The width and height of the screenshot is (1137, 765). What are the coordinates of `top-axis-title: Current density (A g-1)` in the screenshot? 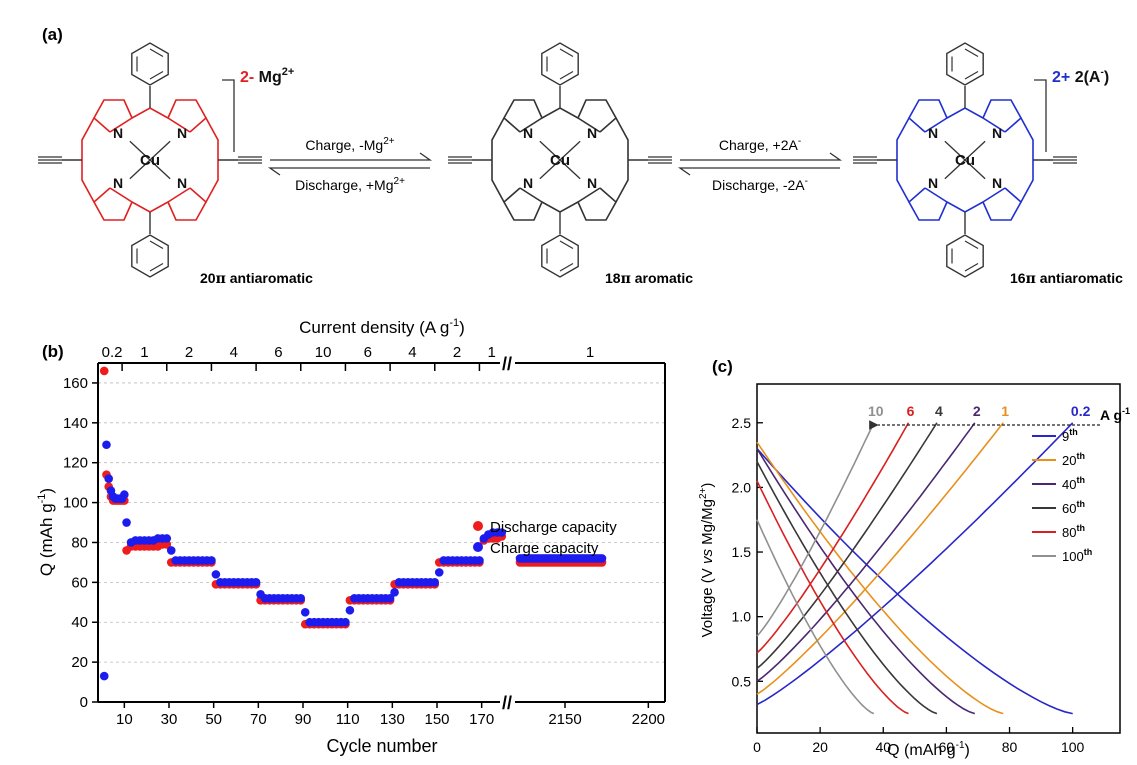 It's located at (382, 327).